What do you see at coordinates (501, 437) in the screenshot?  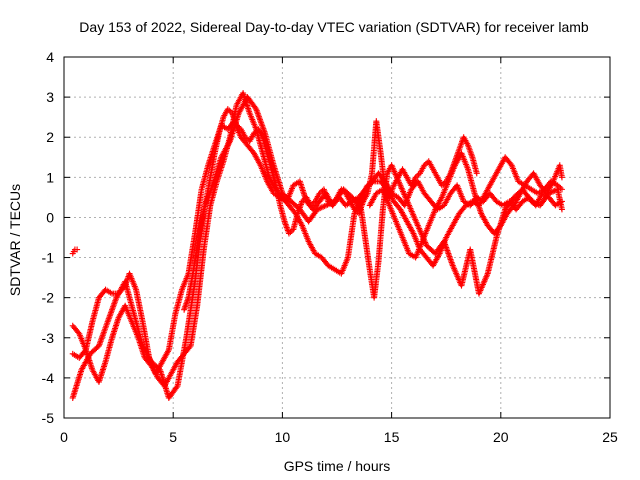 I see `x-tick-label: 20` at bounding box center [501, 437].